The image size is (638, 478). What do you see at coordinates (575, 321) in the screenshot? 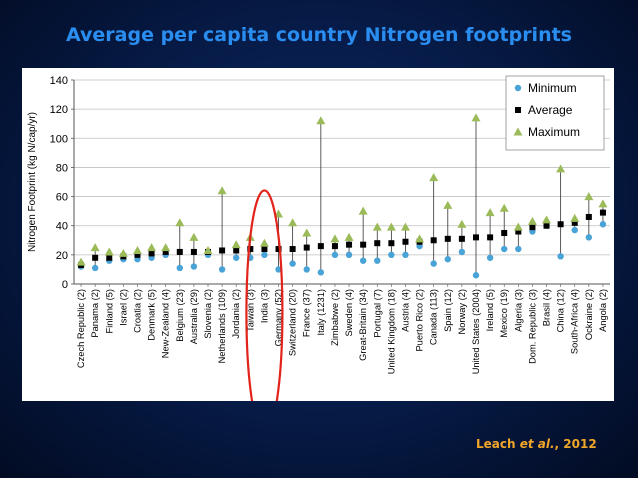
I see `x-tick-label: South-Africa (4)` at bounding box center [575, 321].